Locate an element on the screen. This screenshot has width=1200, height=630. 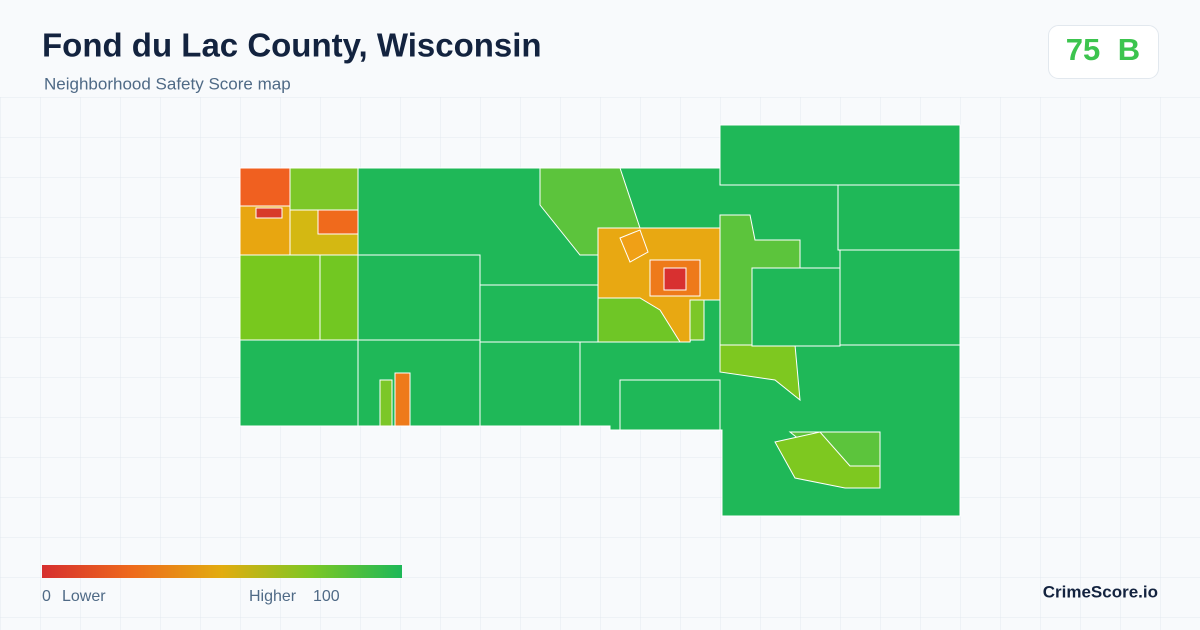
score-badge is located at coordinates (1103, 52).